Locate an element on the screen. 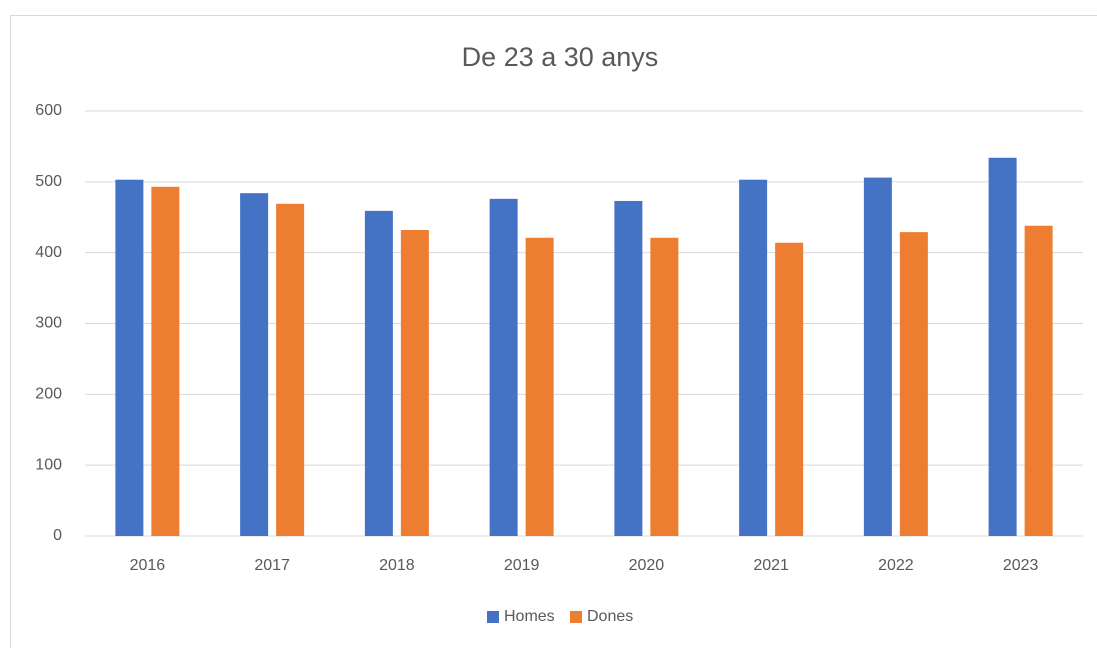 Image resolution: width=1097 pixels, height=648 pixels. y-tick-label: 0 is located at coordinates (57, 535).